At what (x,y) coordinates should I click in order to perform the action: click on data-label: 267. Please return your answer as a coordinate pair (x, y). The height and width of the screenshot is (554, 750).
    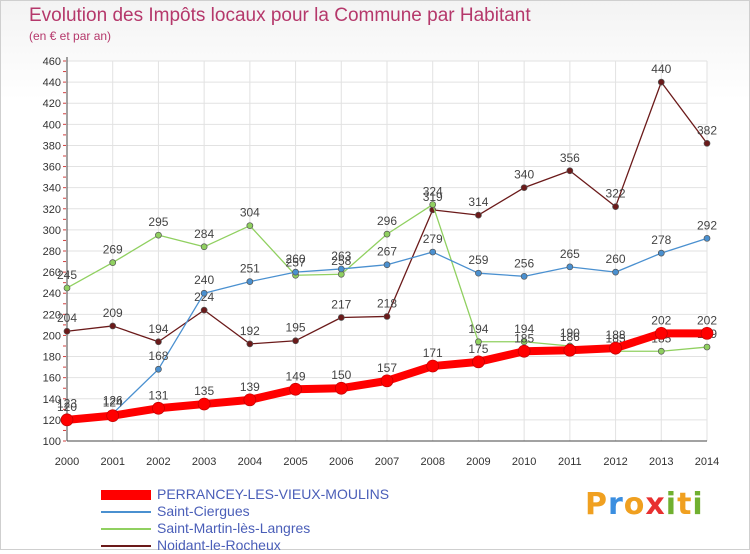
    Looking at the image, I should click on (387, 252).